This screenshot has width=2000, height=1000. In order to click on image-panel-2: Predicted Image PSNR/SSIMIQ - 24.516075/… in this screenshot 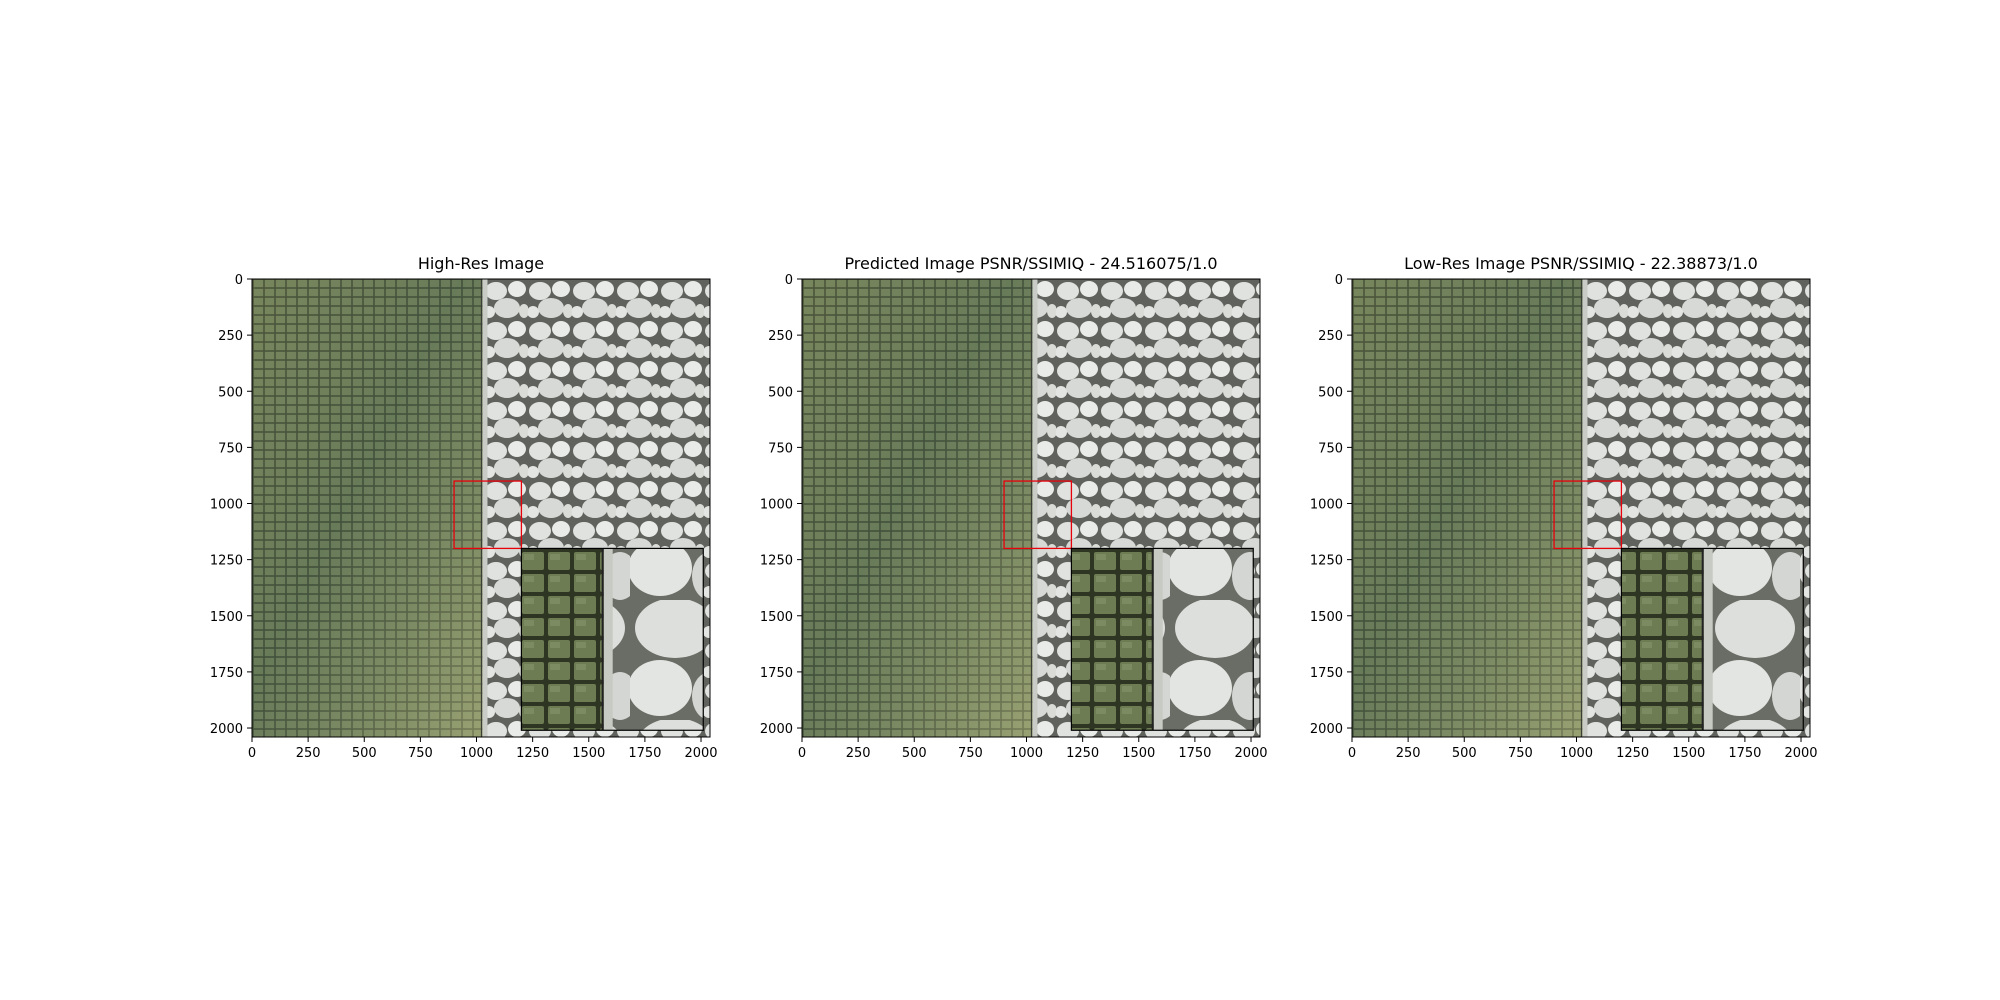, I will do `click(1014, 507)`.